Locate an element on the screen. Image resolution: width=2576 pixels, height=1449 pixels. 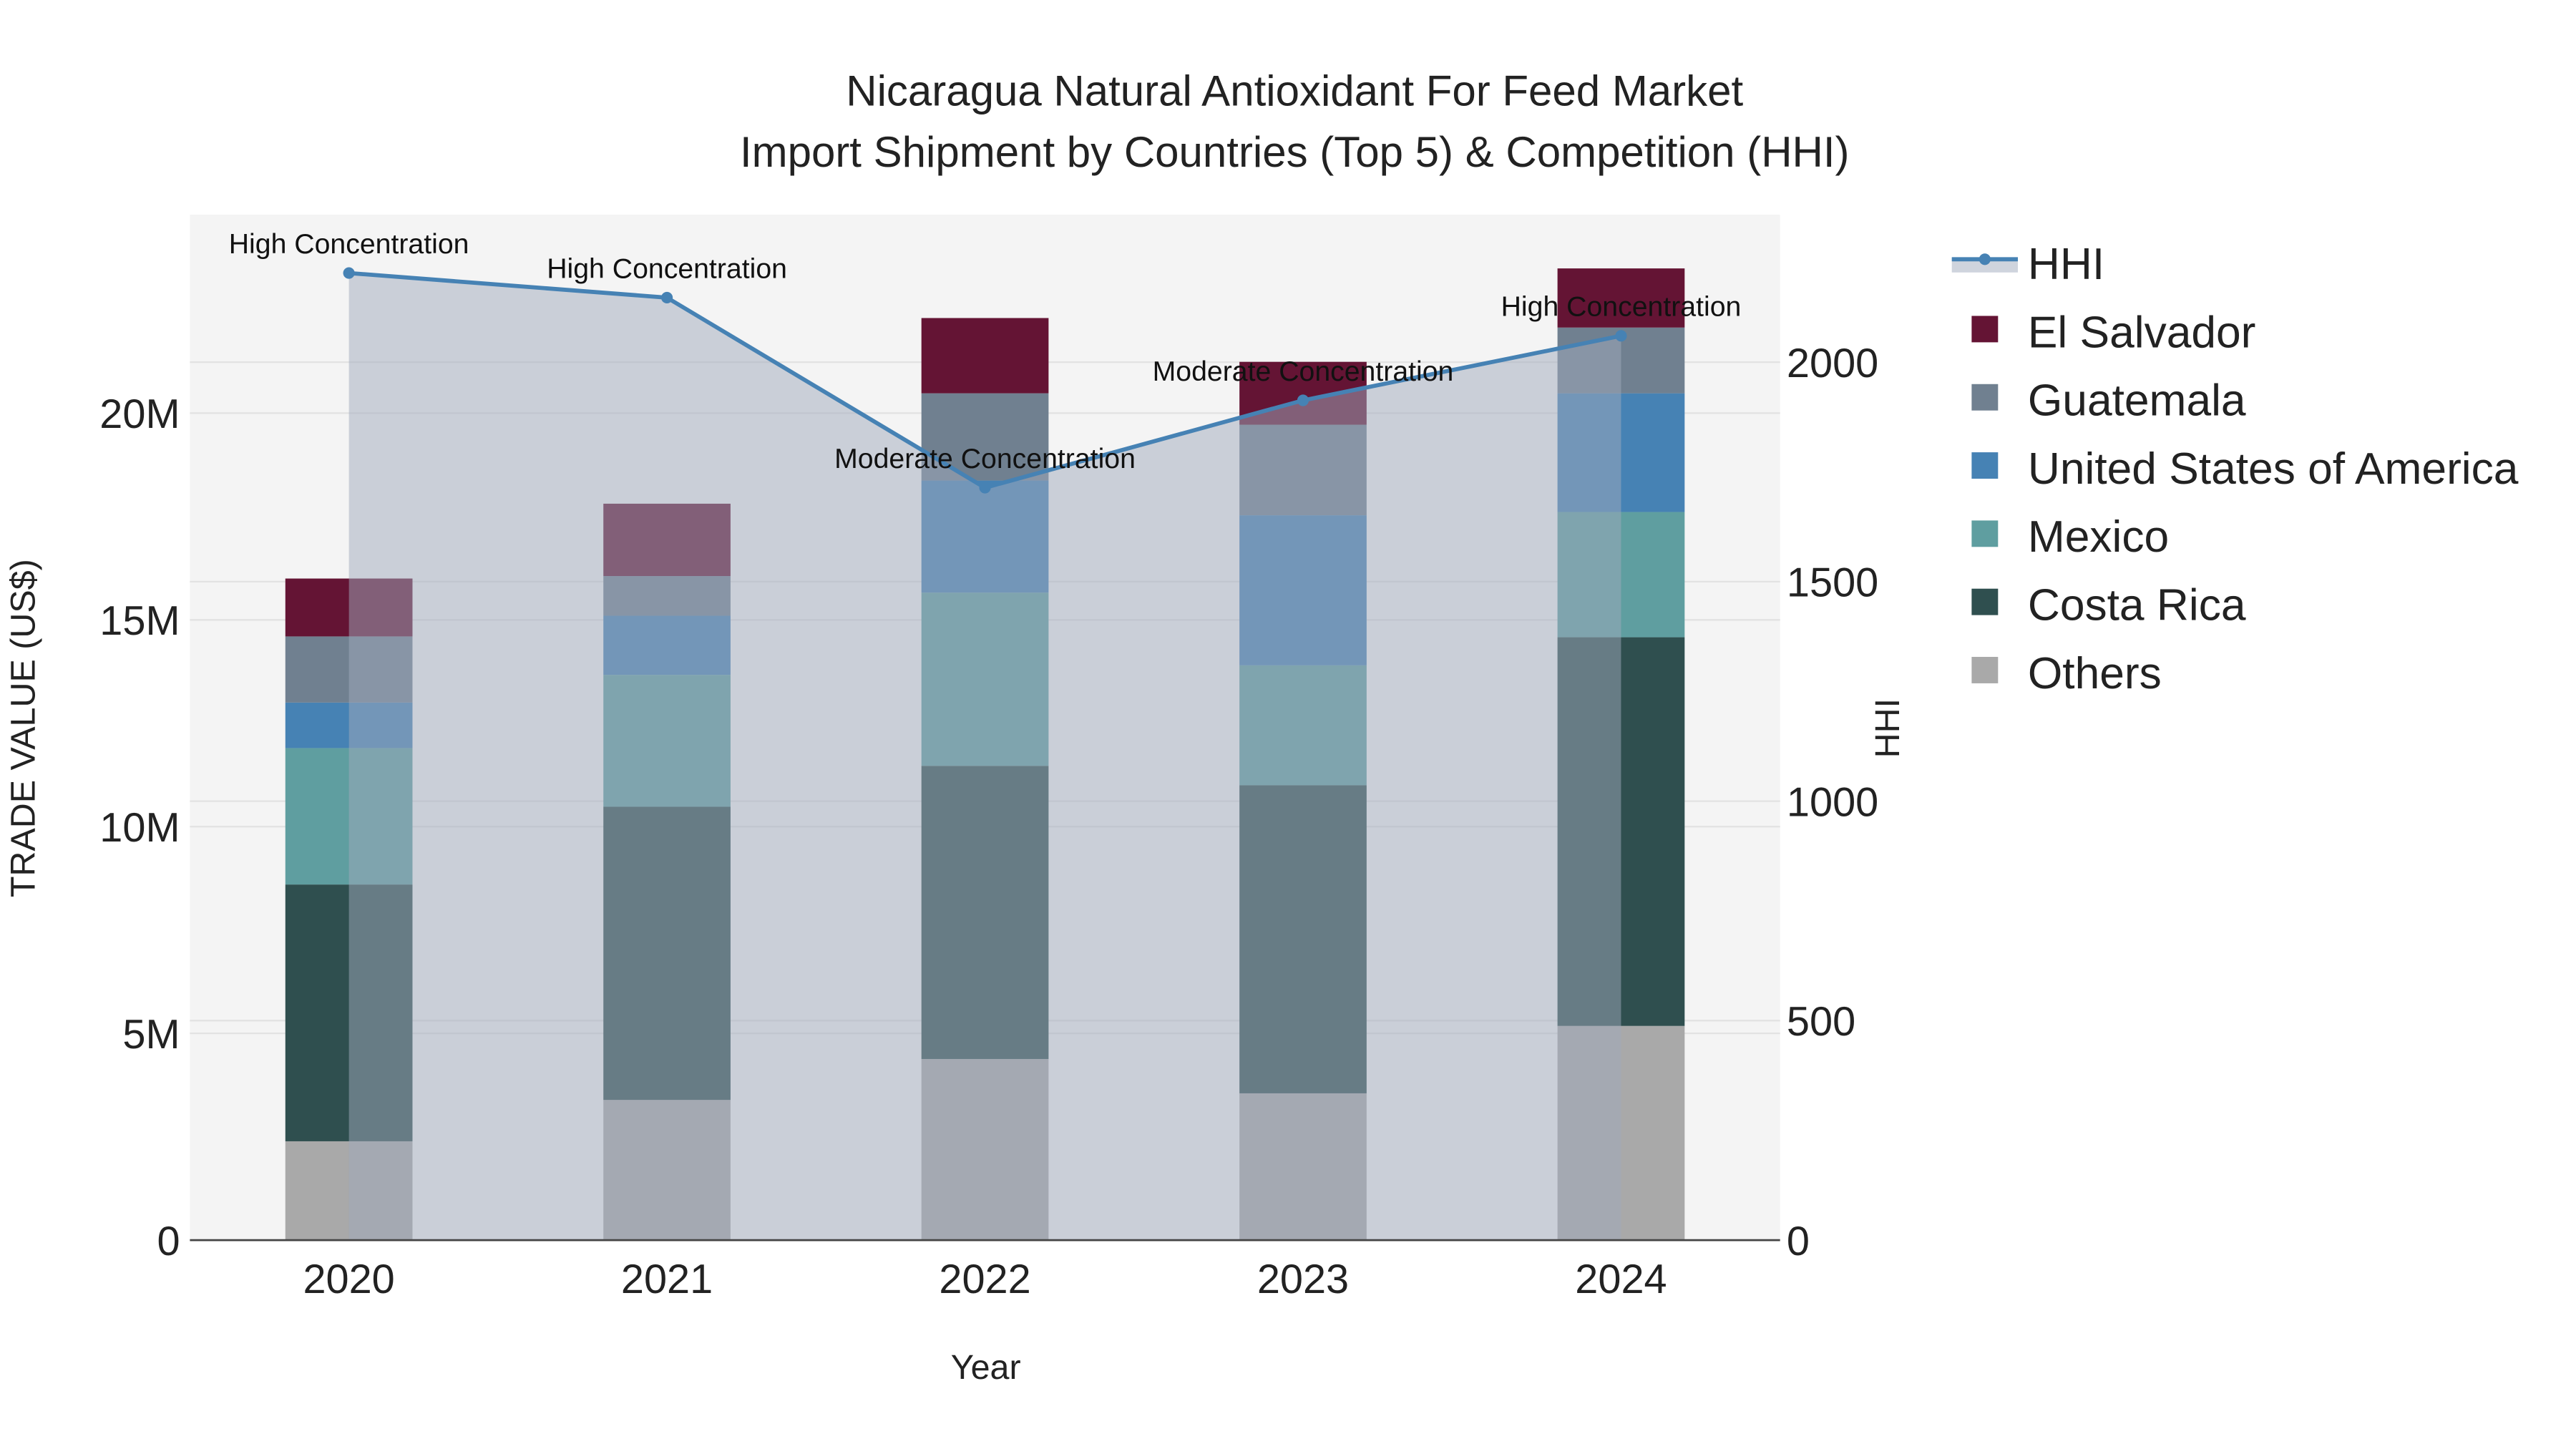
x-tick-label: 2020 is located at coordinates (348, 1279).